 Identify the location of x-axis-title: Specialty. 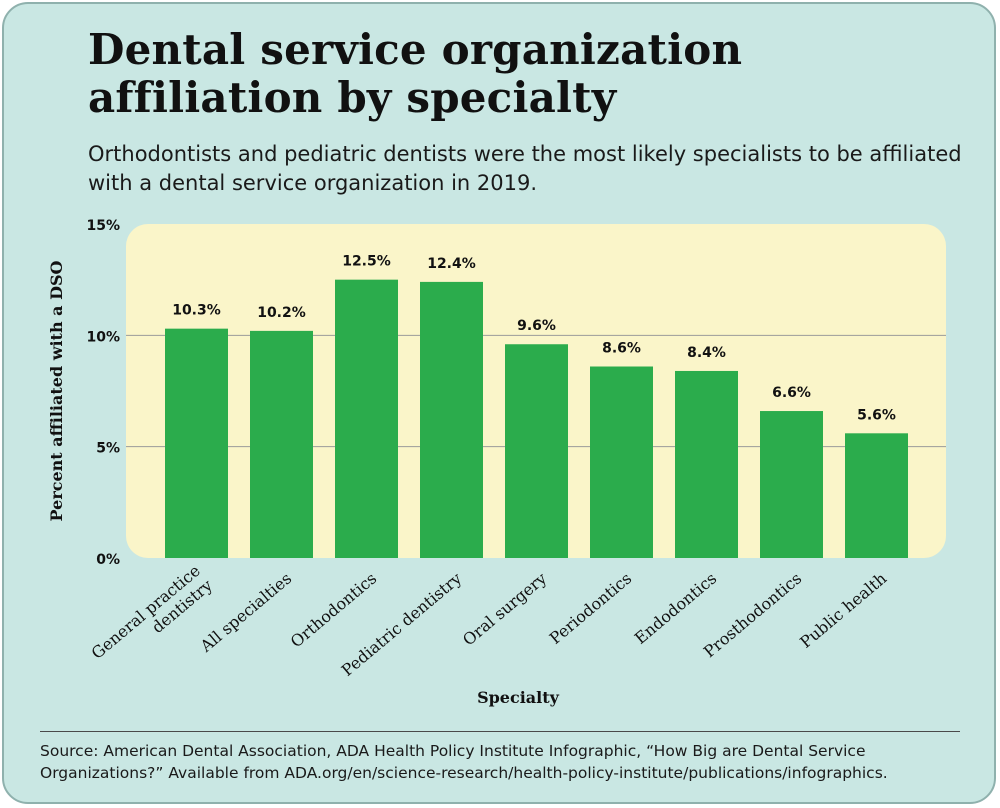
(518, 697).